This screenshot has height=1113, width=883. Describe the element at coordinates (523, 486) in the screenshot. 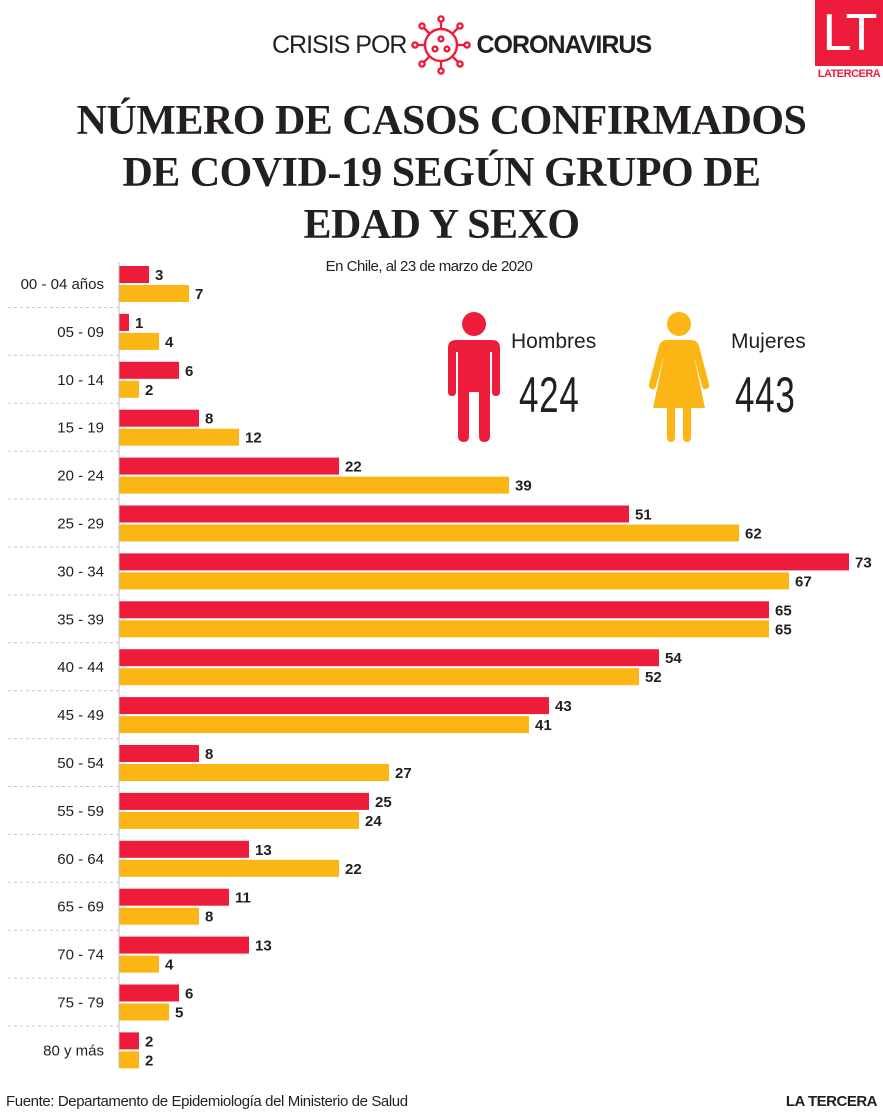

I see `value-label-women: 39` at that location.